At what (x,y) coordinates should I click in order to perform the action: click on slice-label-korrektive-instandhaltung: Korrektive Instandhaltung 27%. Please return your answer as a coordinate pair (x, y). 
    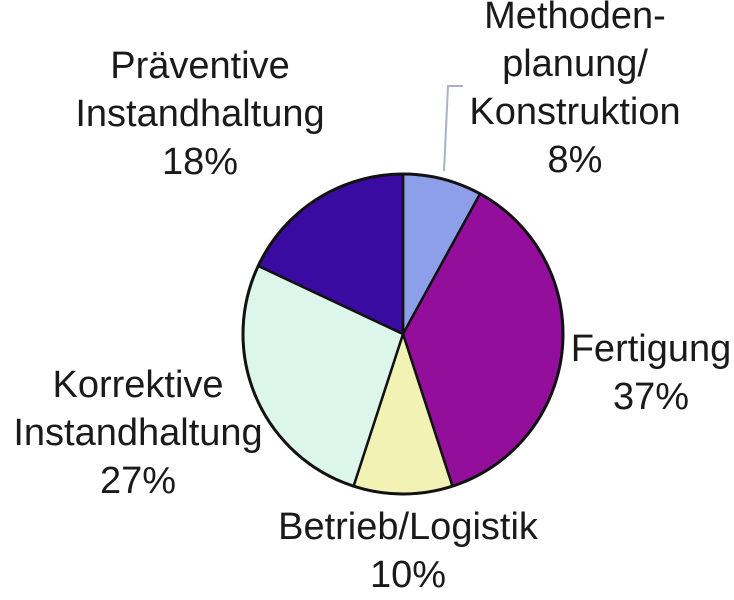
    Looking at the image, I should click on (138, 433).